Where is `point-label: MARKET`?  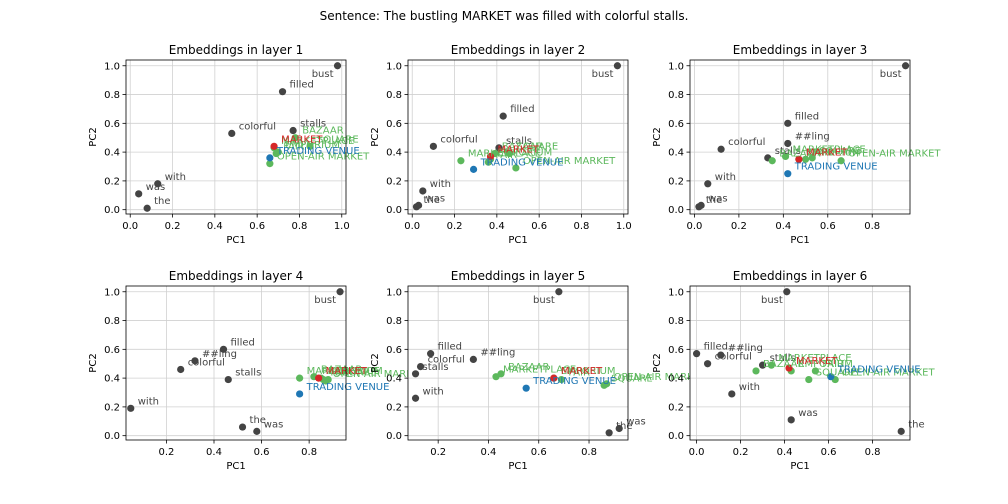 point-label: MARKET is located at coordinates (302, 139).